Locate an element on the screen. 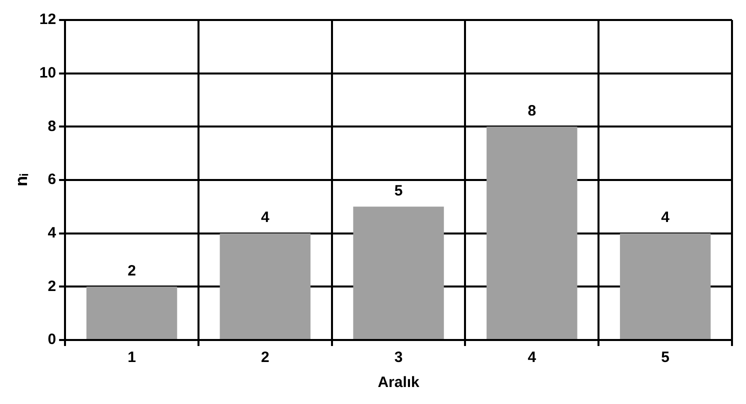  data-label: 8 is located at coordinates (532, 111).